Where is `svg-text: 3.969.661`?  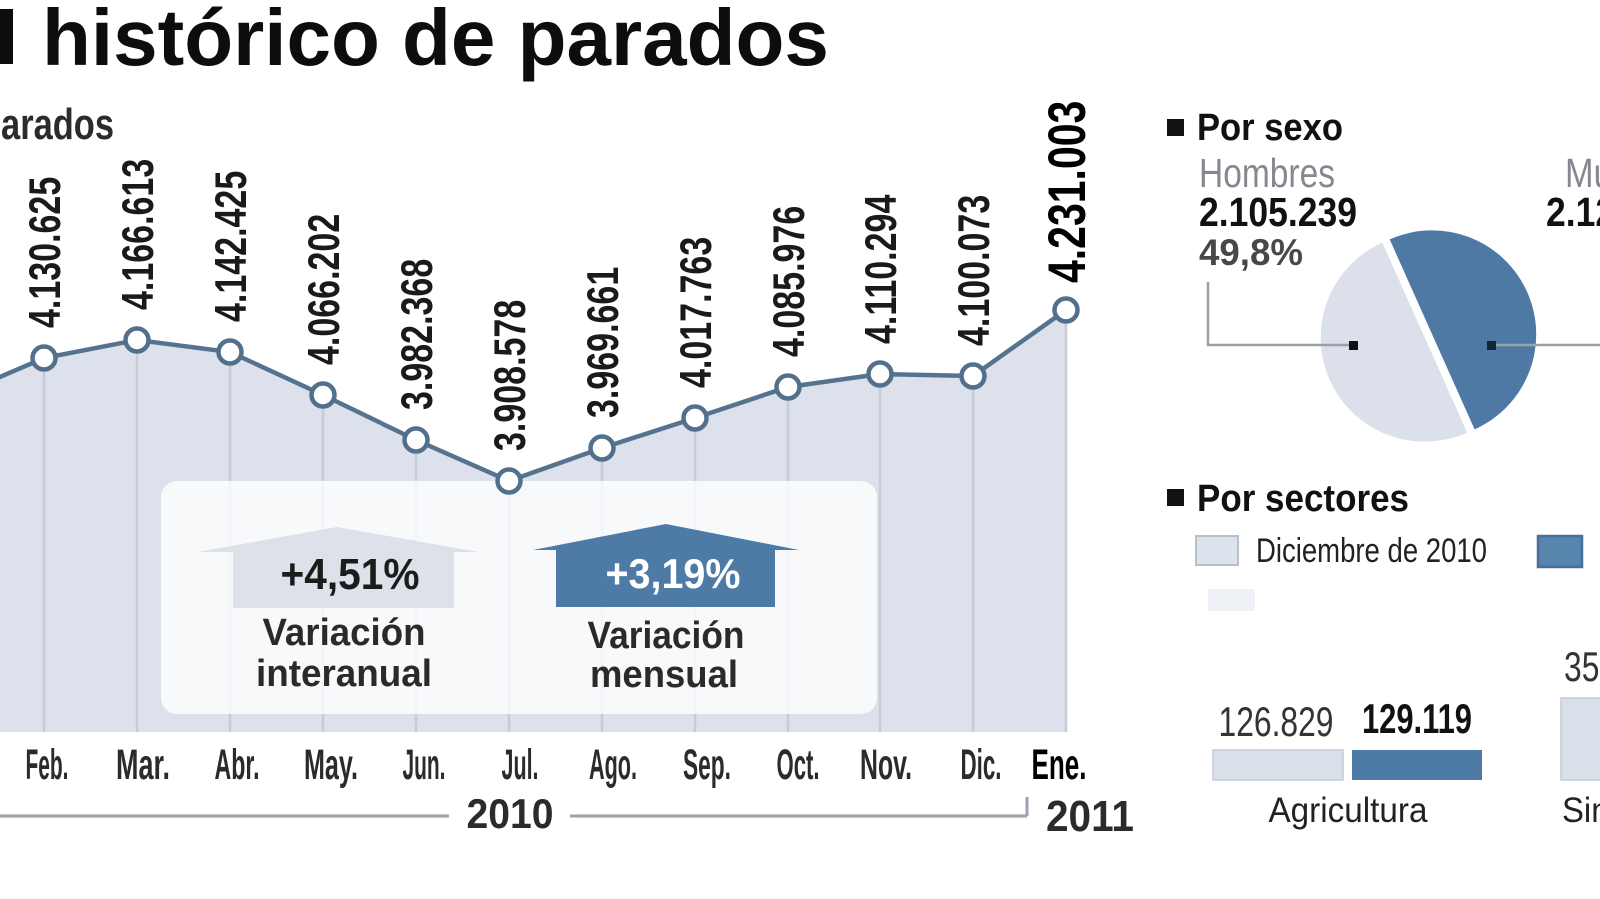 svg-text: 3.969.661 is located at coordinates (603, 342).